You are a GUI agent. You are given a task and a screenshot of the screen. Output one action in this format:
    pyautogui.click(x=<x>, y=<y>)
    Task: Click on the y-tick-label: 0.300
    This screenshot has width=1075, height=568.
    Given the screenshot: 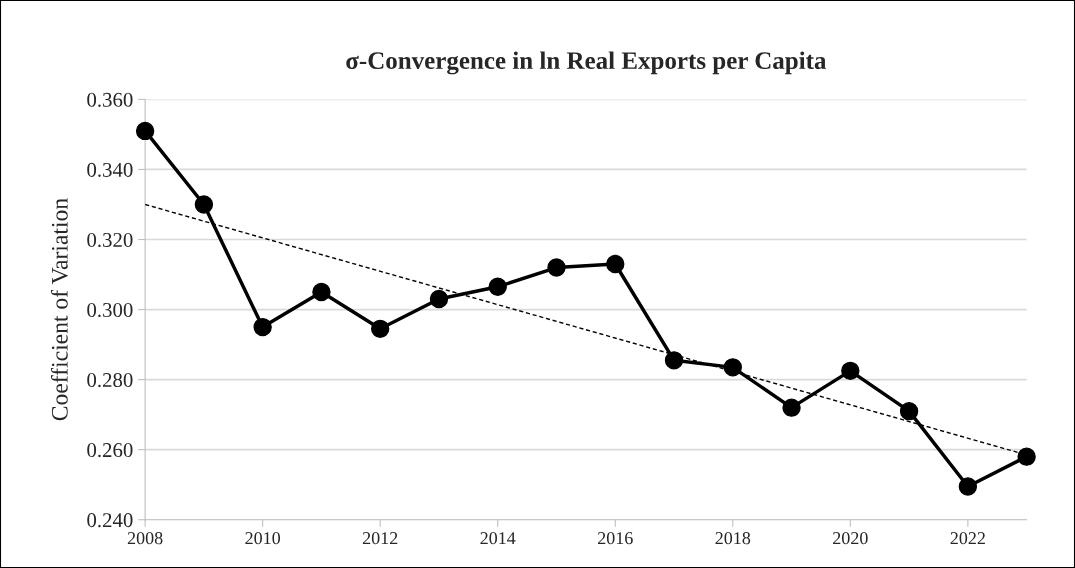 What is the action you would take?
    pyautogui.click(x=110, y=310)
    